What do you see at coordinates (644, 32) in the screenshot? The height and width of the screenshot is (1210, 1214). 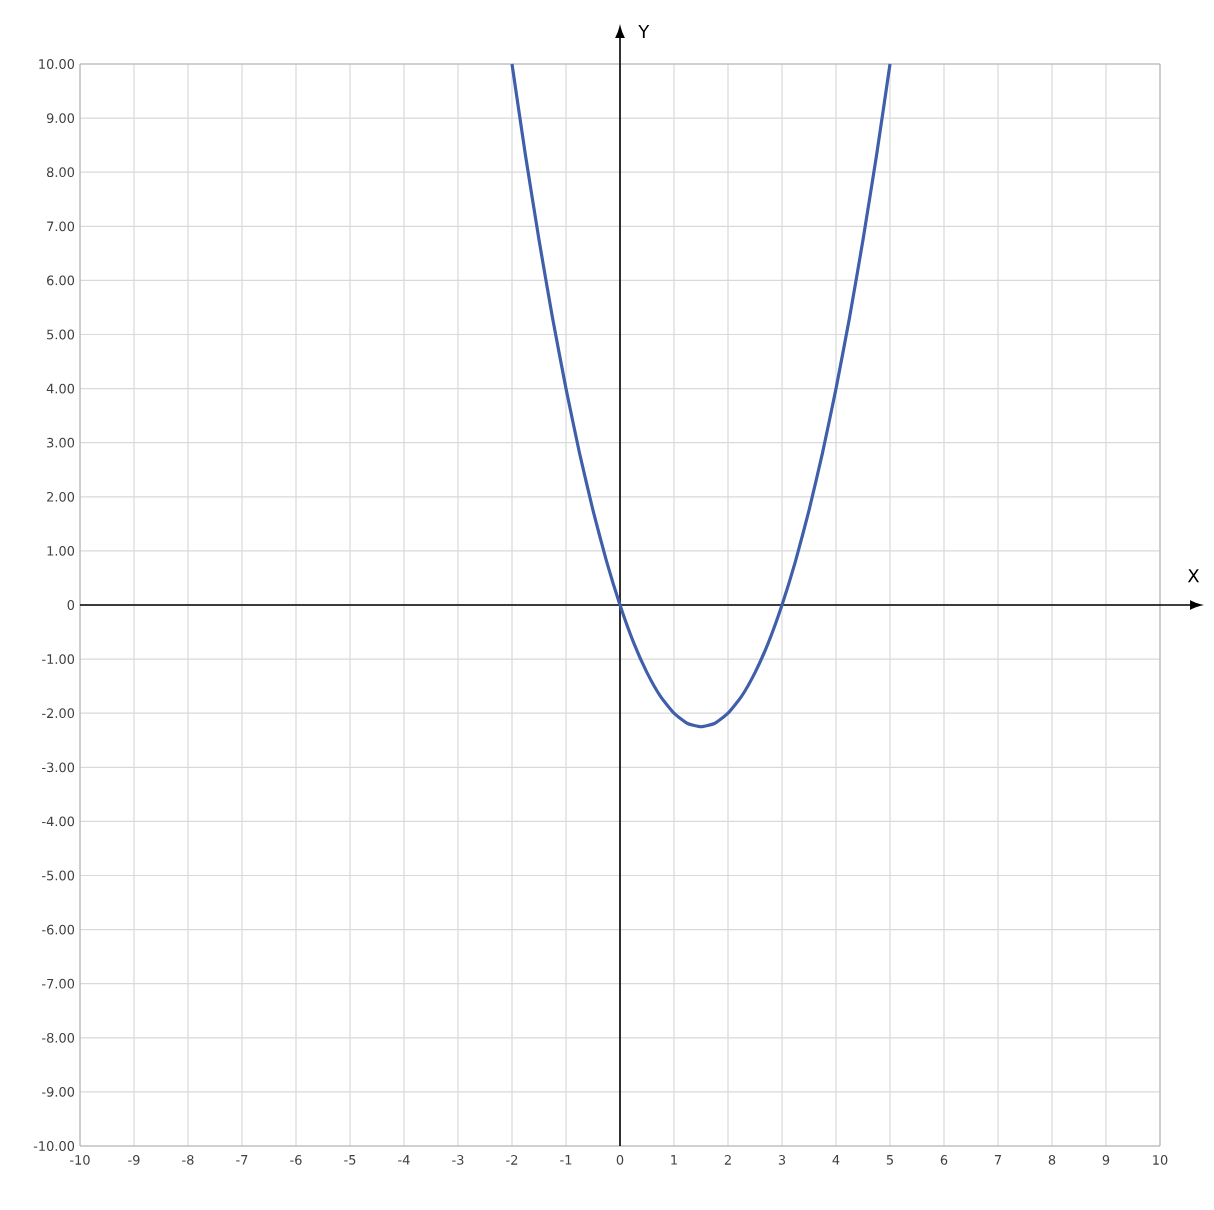 I see `y-axis-title: Y` at bounding box center [644, 32].